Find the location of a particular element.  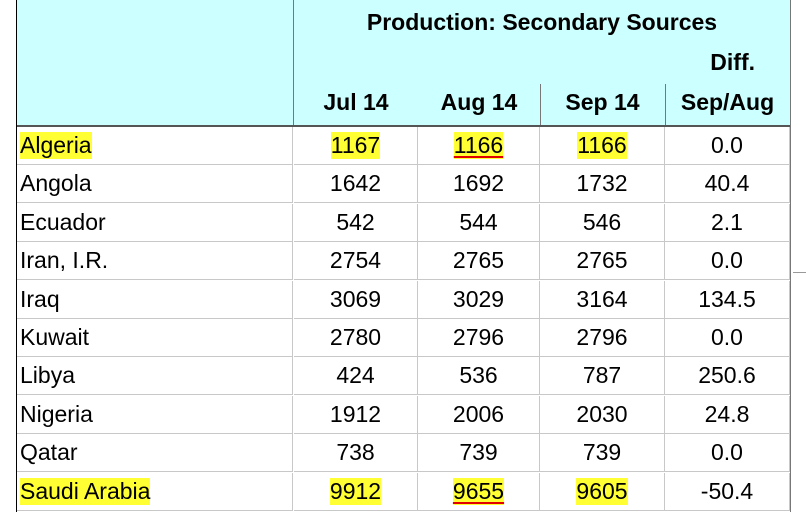

value-cell: 544 is located at coordinates (479, 222).